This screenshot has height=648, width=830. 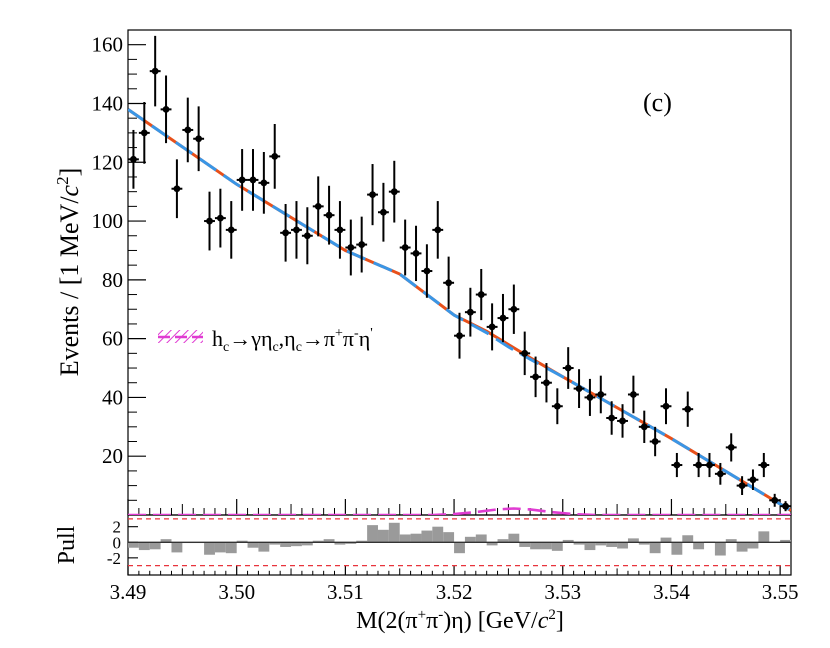 I want to click on y-tick-label: 160, so click(x=108, y=45).